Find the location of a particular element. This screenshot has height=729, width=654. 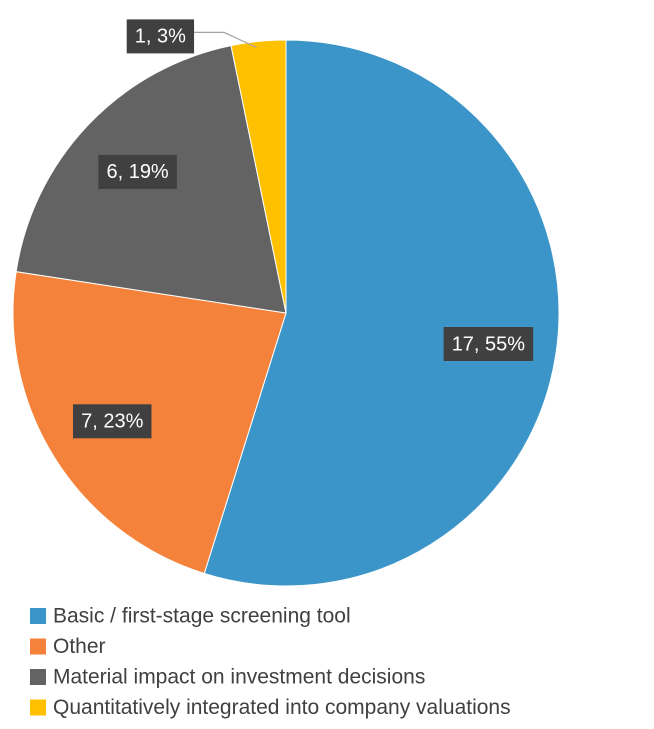

data-label-text: 6, 19% is located at coordinates (137, 172).